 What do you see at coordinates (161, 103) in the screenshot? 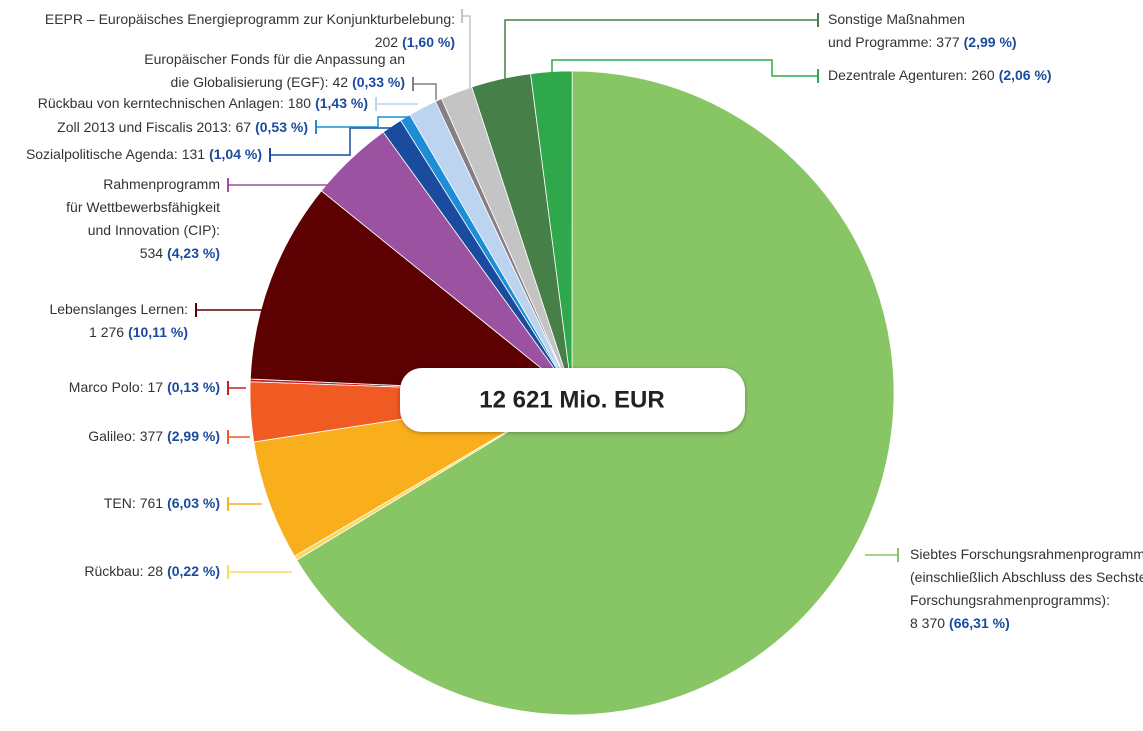
I see `category-label: Rückbau von kerntechnischen Anlagen:` at bounding box center [161, 103].